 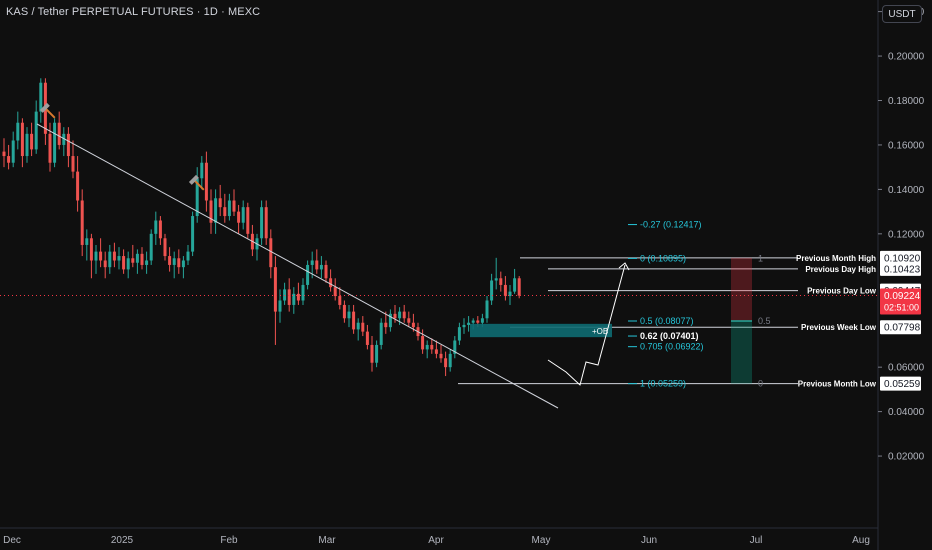 I want to click on time-tick-label: Jun, so click(x=649, y=540).